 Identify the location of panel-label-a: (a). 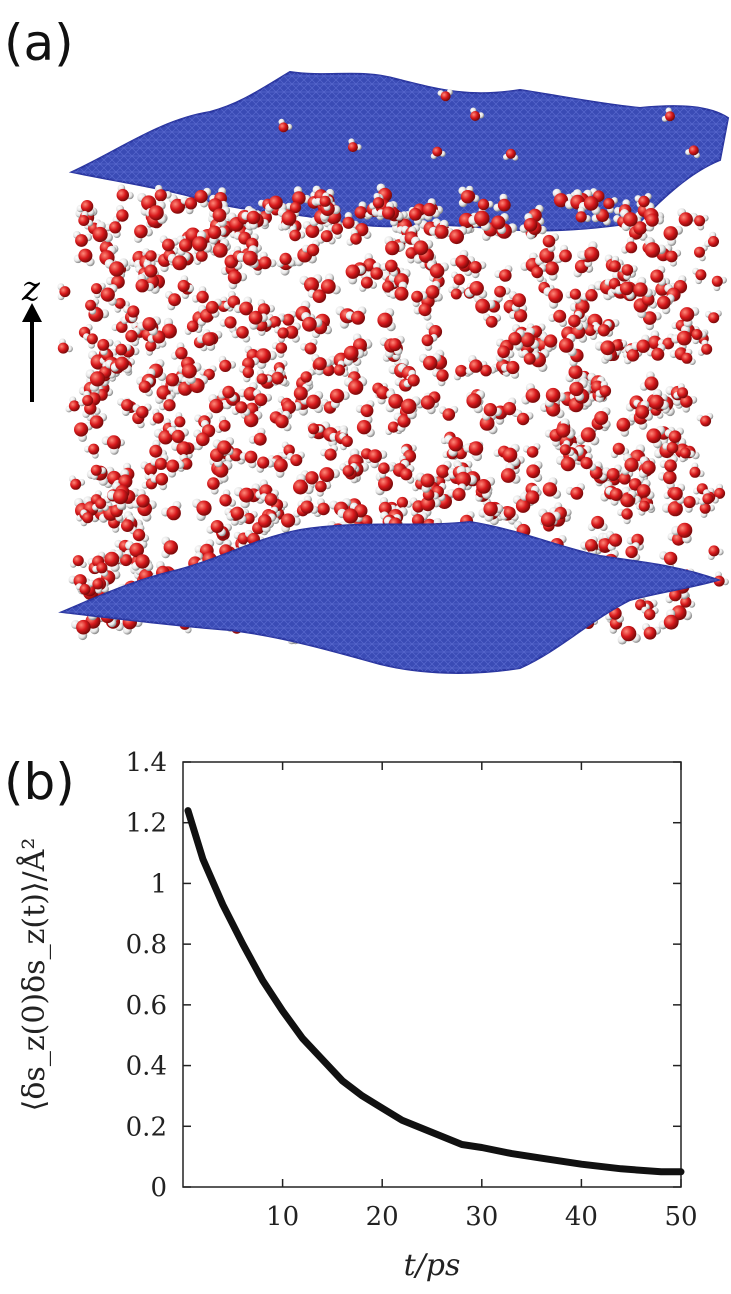
(39, 43).